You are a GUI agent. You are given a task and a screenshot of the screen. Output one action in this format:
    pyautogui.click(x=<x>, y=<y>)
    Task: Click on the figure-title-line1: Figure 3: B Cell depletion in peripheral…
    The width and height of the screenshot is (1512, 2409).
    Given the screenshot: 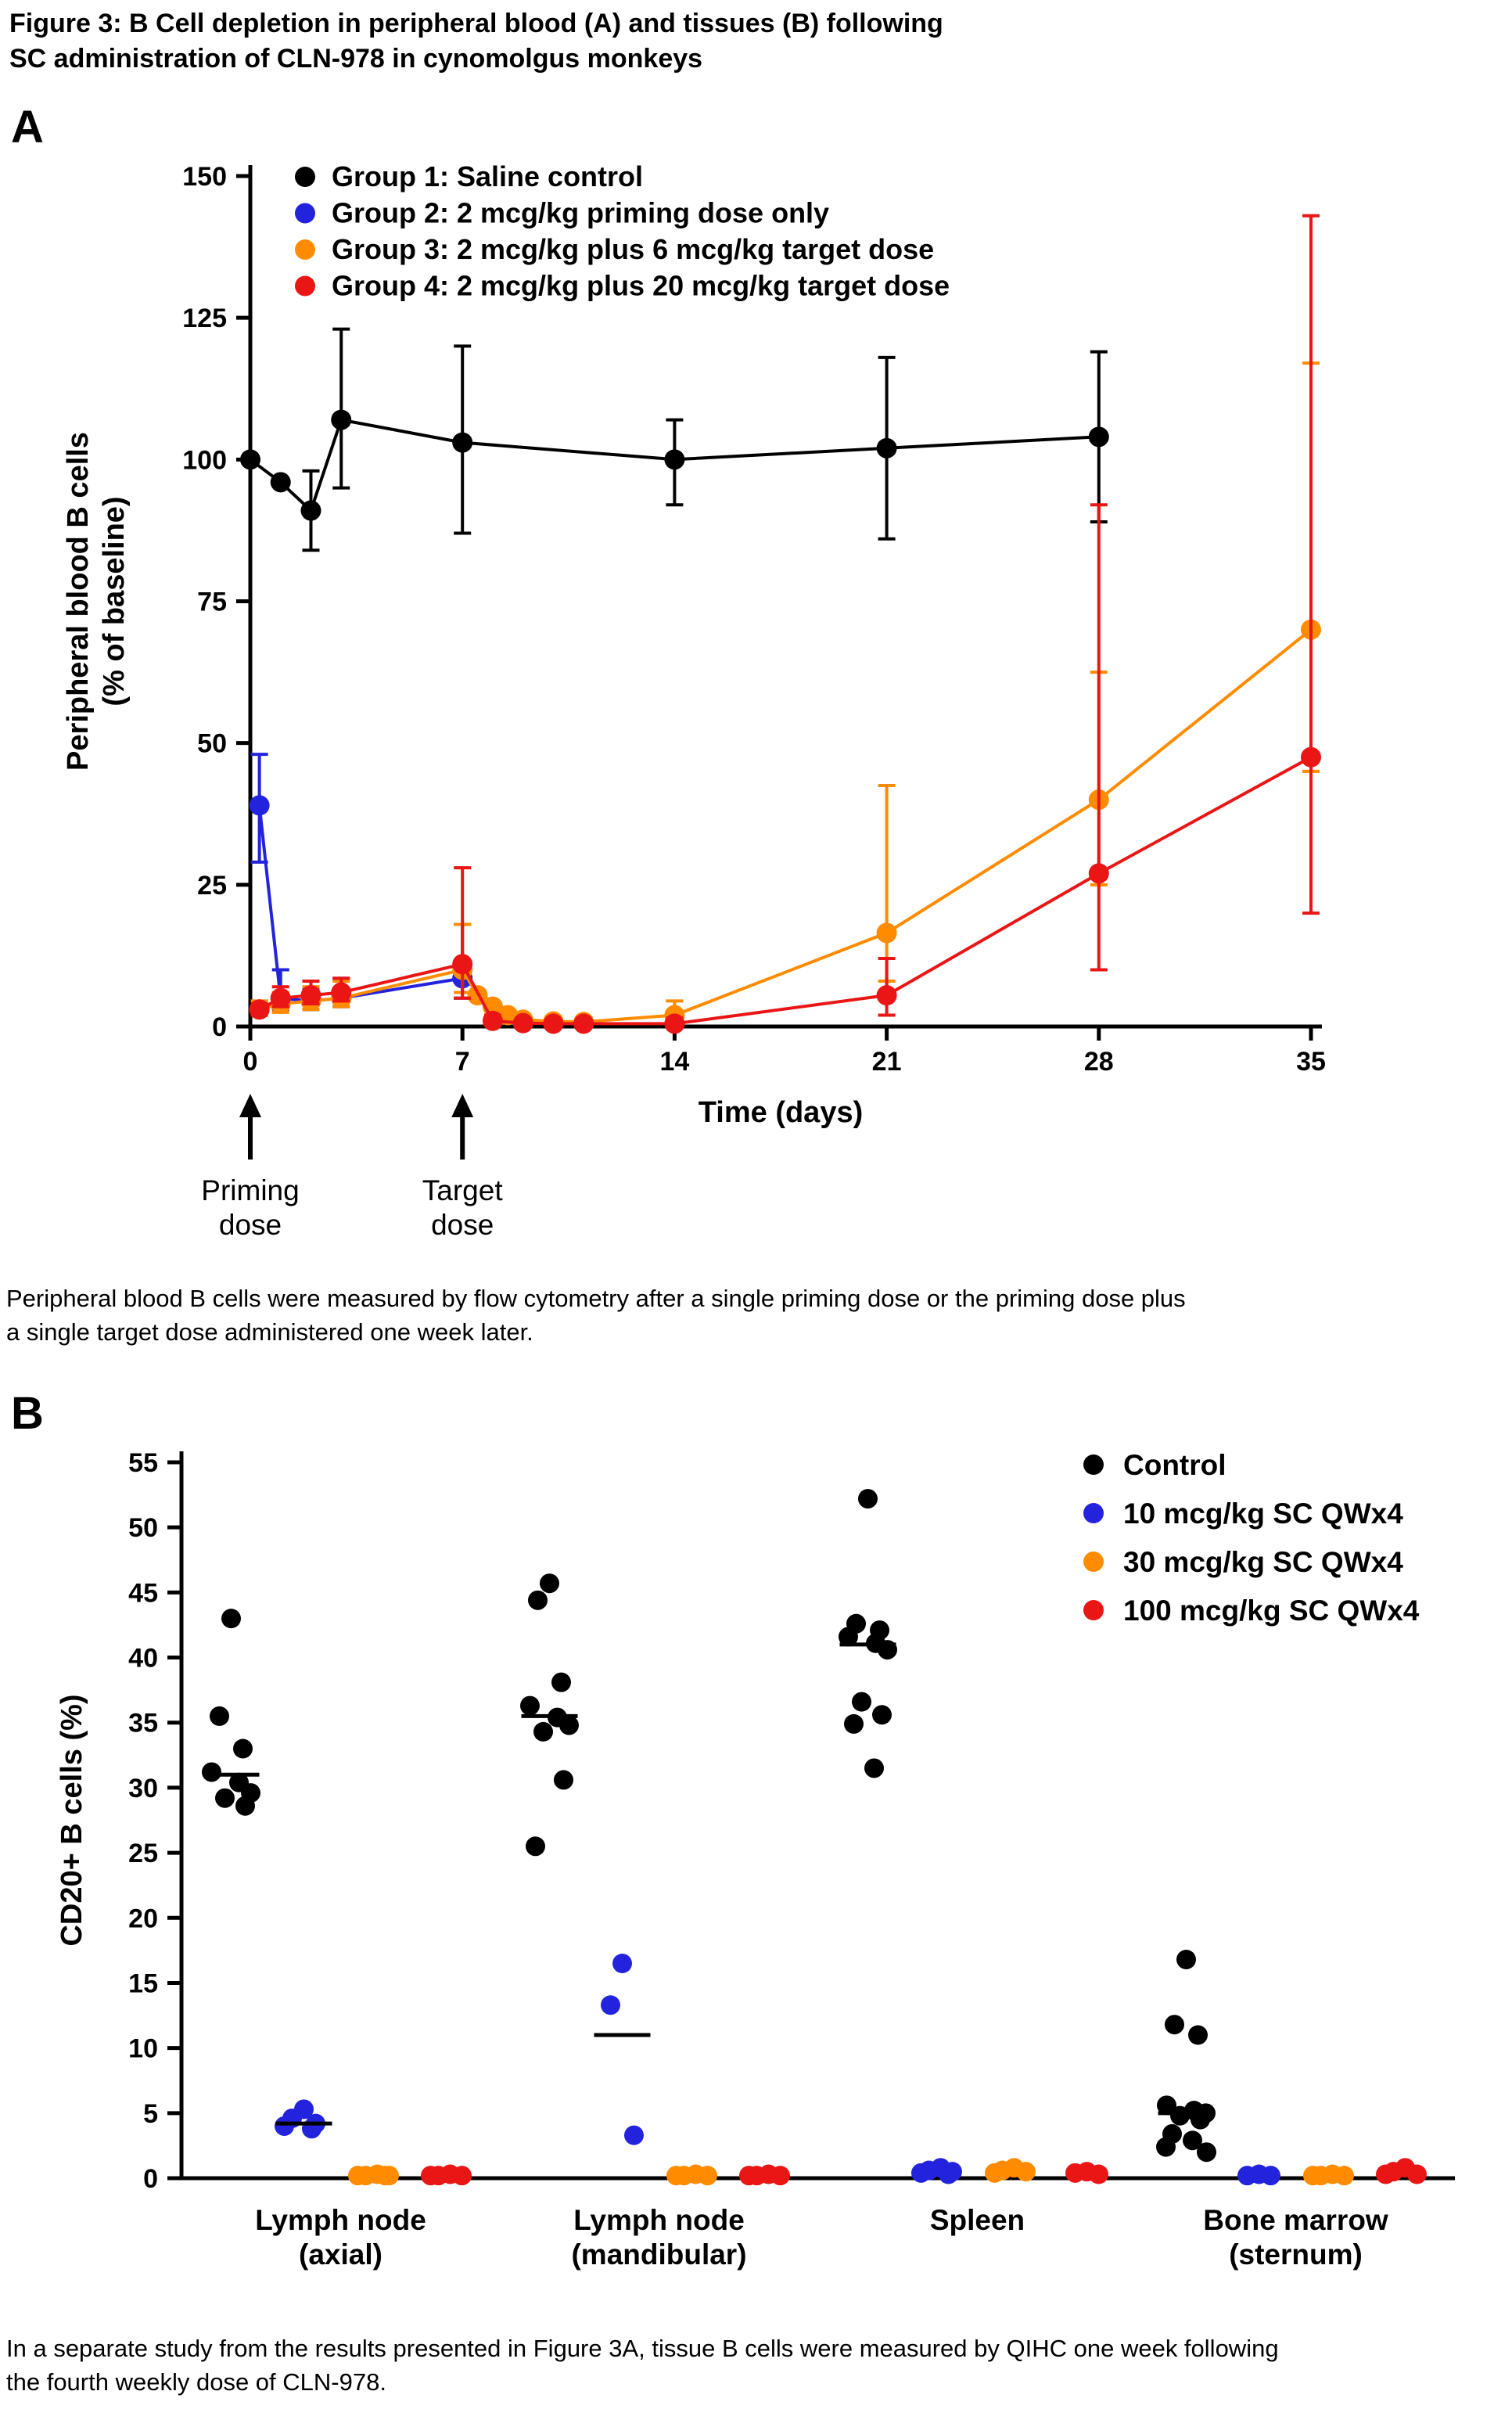 What is the action you would take?
    pyautogui.click(x=476, y=23)
    